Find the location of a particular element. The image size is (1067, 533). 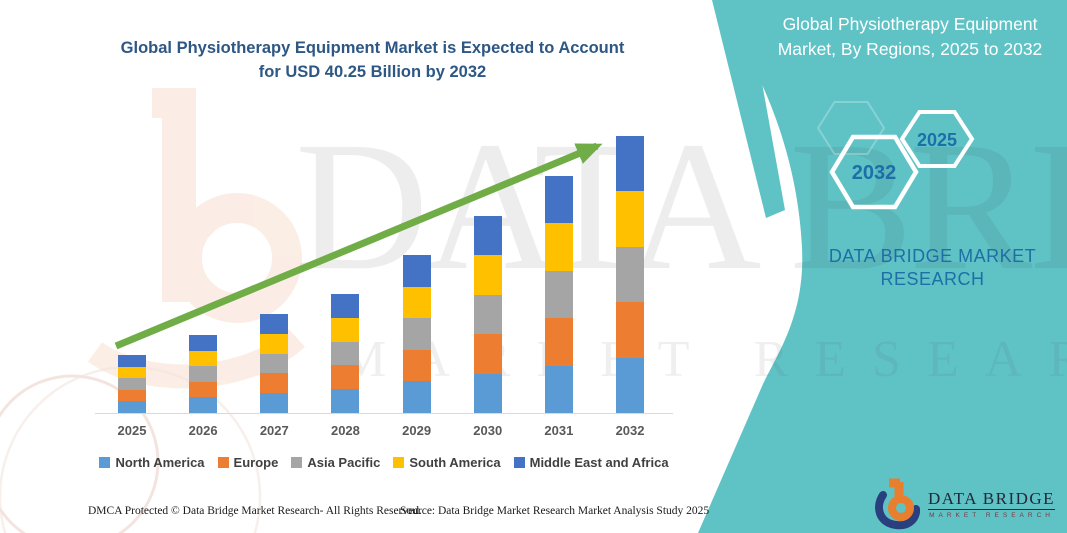

bar-segment-2027-europe is located at coordinates (274, 383).